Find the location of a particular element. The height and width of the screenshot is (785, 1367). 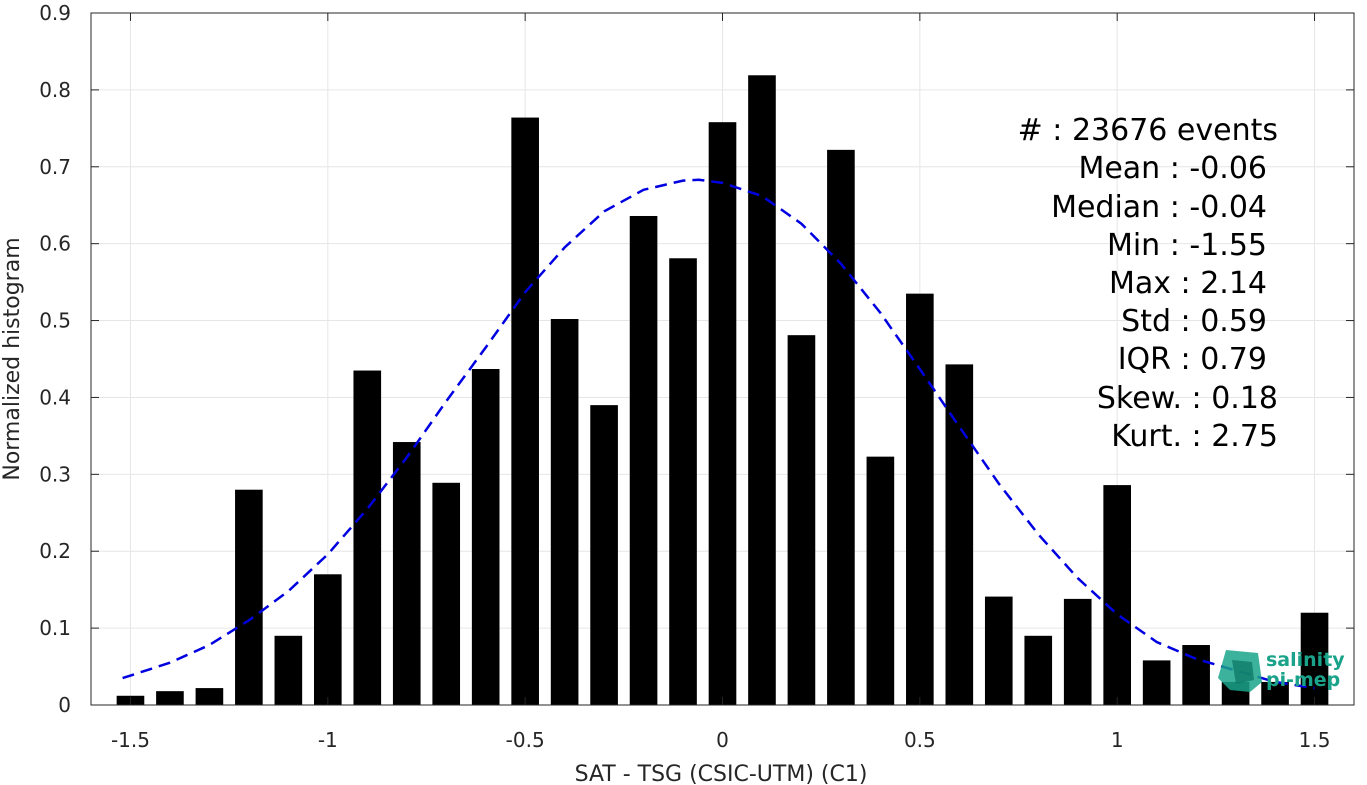

stat-line: Mean : -0.06 is located at coordinates (1172, 168).